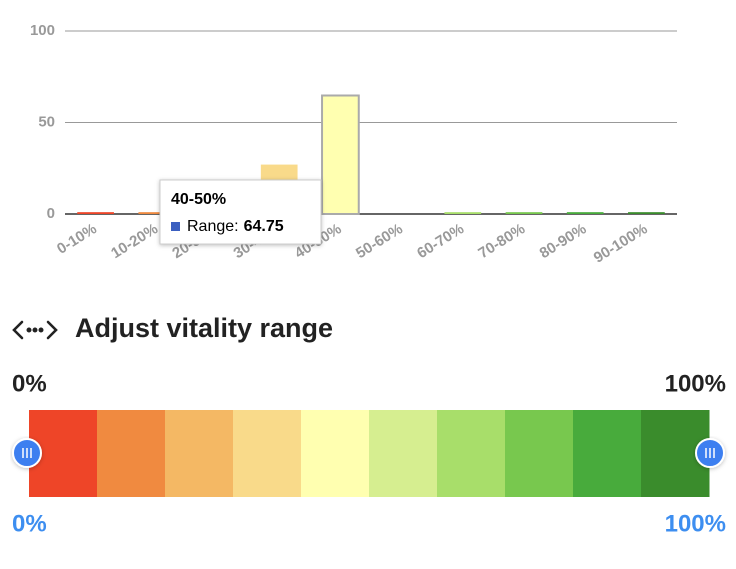 The height and width of the screenshot is (569, 736). I want to click on x-tick-label: 50-60%, so click(379, 241).